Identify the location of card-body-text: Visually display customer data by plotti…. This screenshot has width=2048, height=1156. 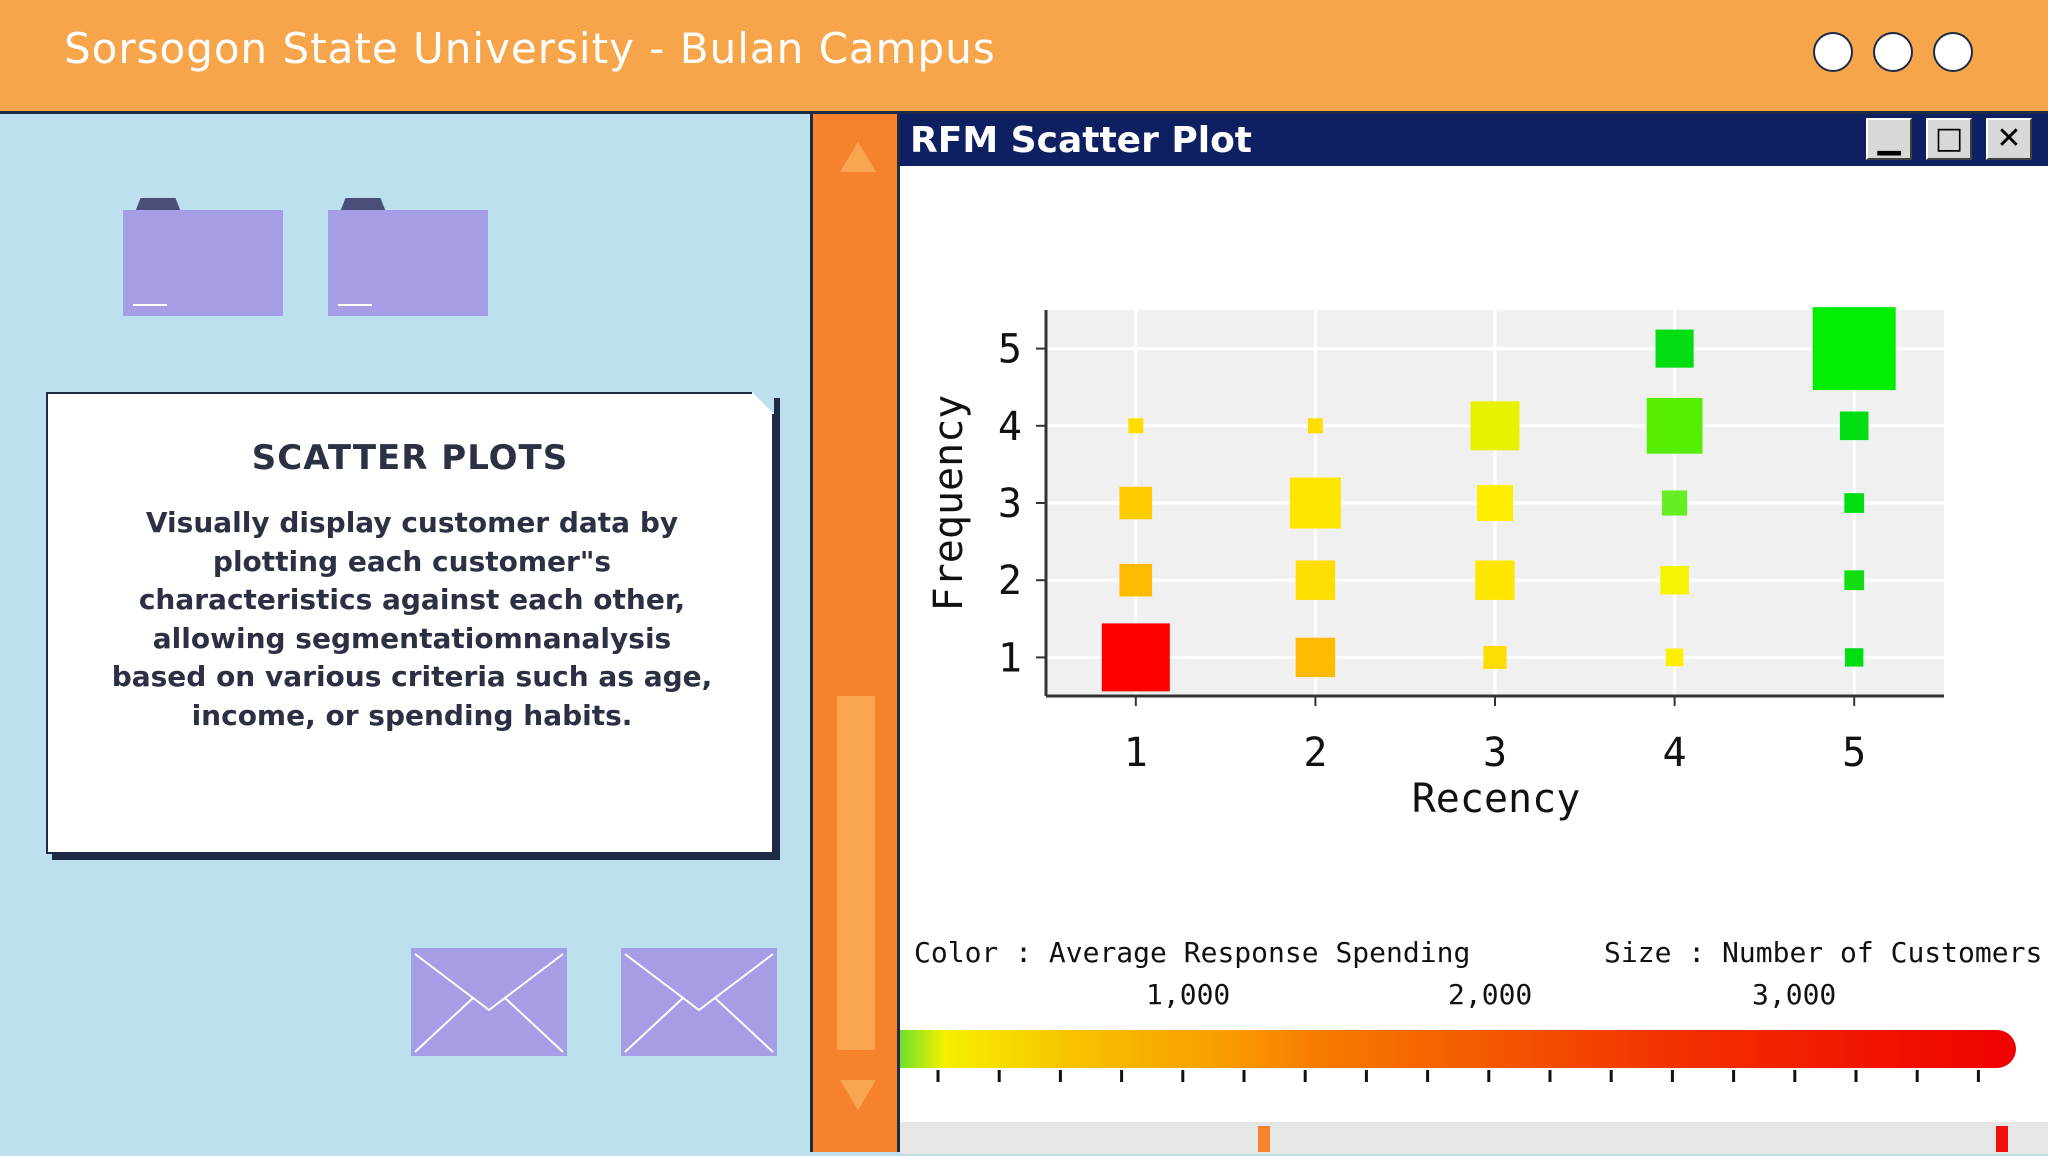
(412, 619).